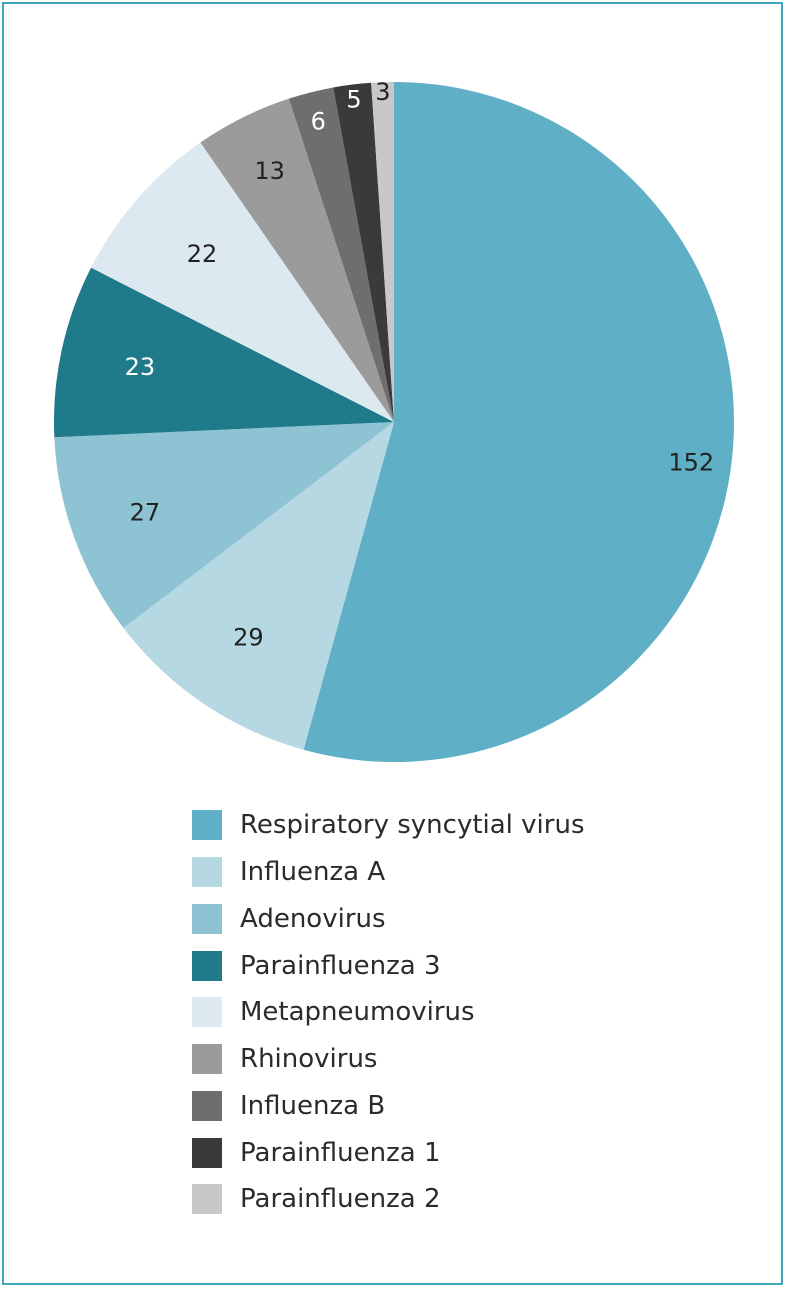 This screenshot has width=789, height=1291. Describe the element at coordinates (309, 1059) in the screenshot. I see `legend-label: Rhinovirus` at that location.